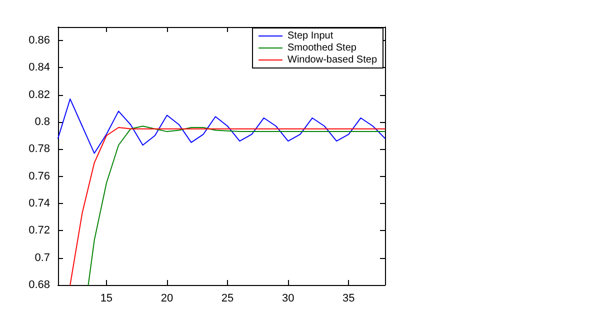  Describe the element at coordinates (333, 60) in the screenshot. I see `legend-label: Window-based Step` at that location.